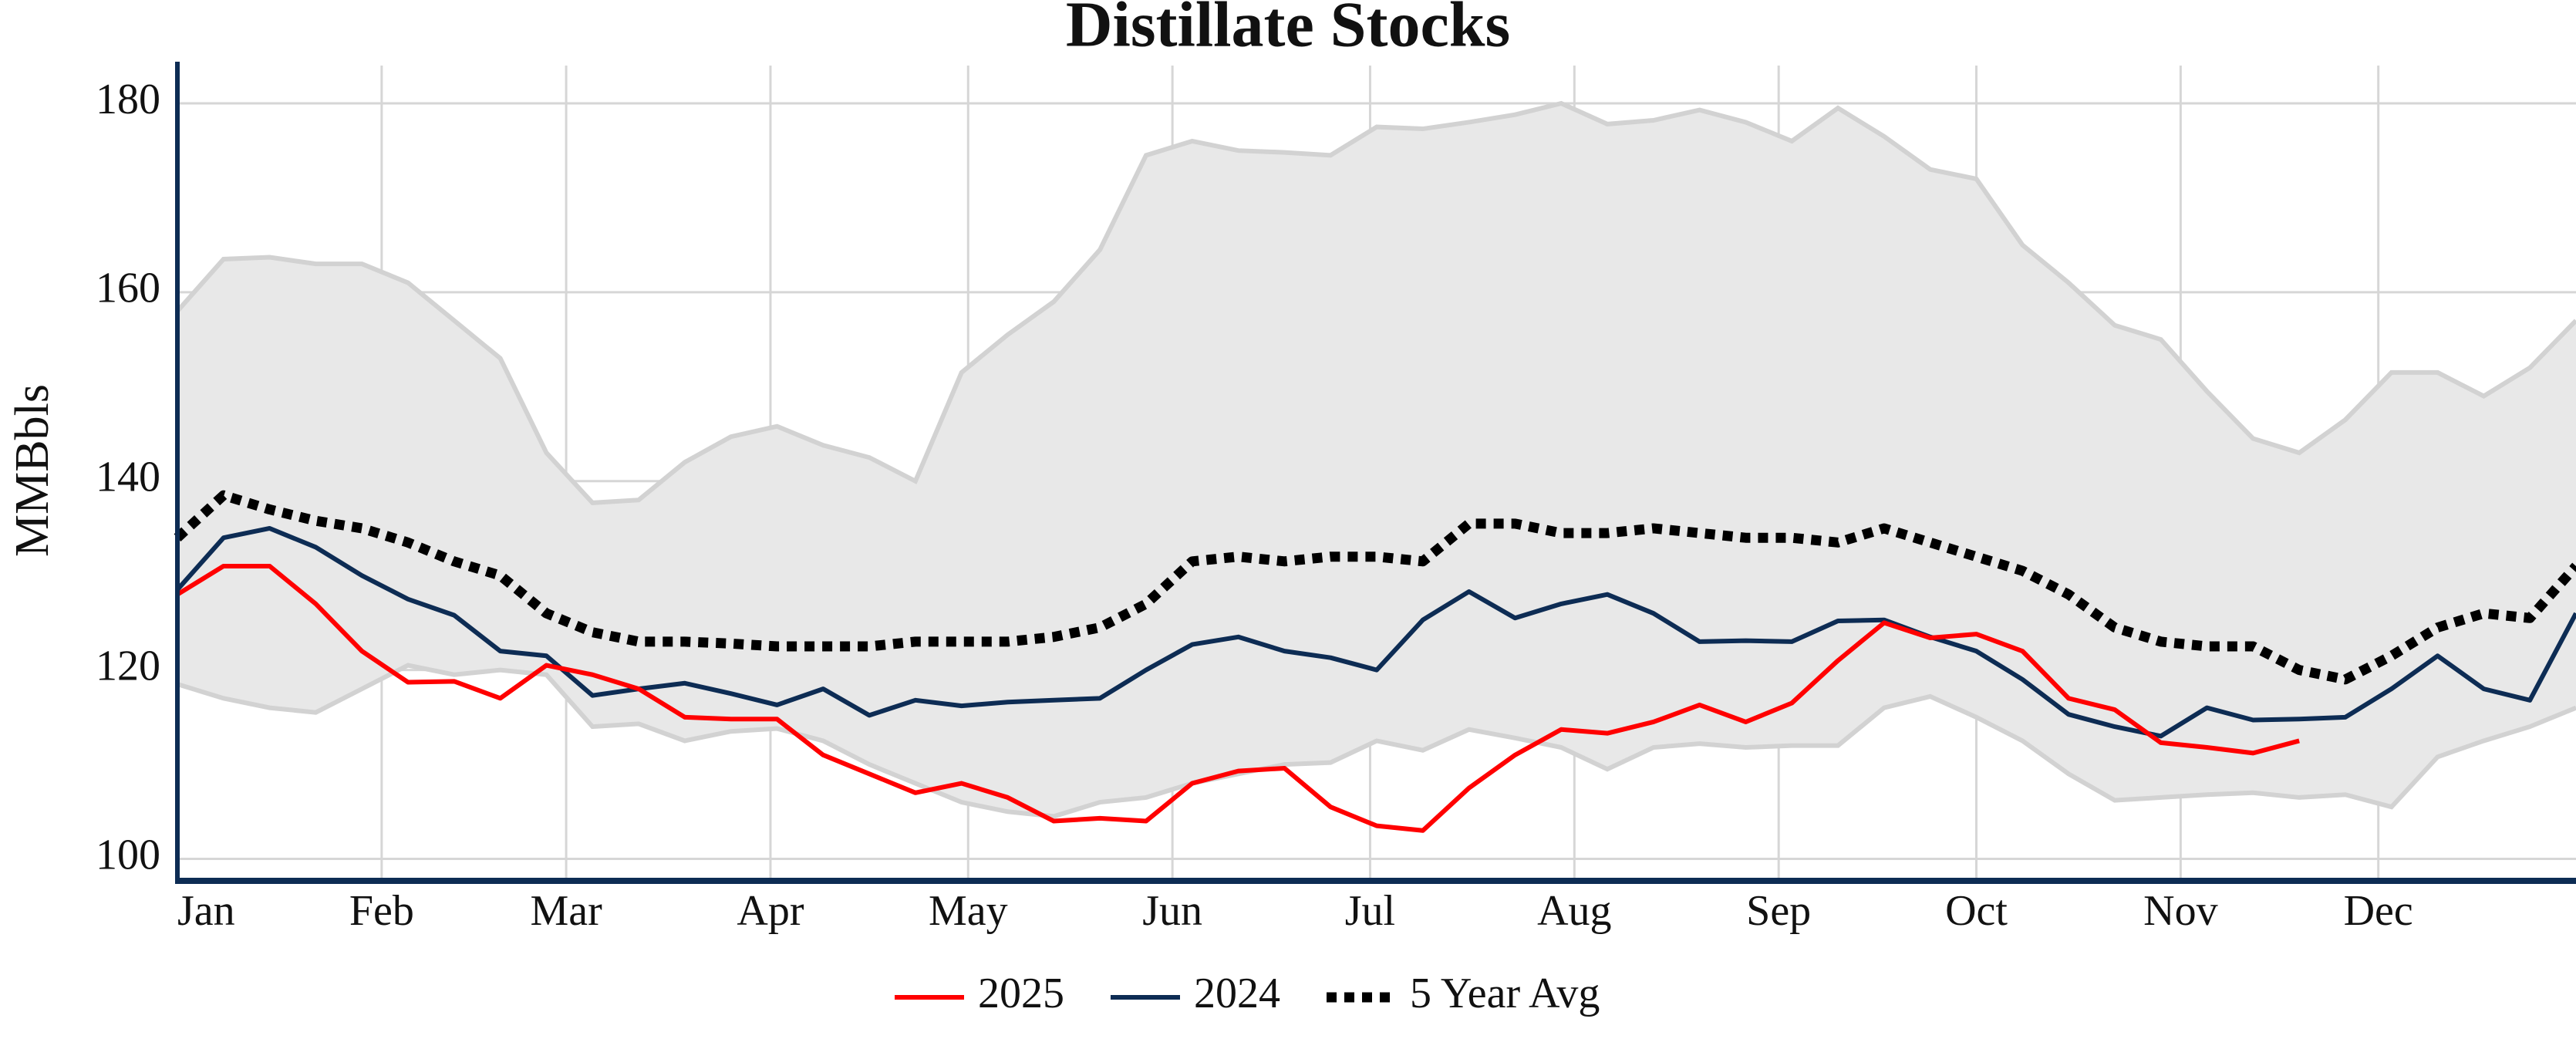  I want to click on x-tick-label: Nov, so click(2180, 911).